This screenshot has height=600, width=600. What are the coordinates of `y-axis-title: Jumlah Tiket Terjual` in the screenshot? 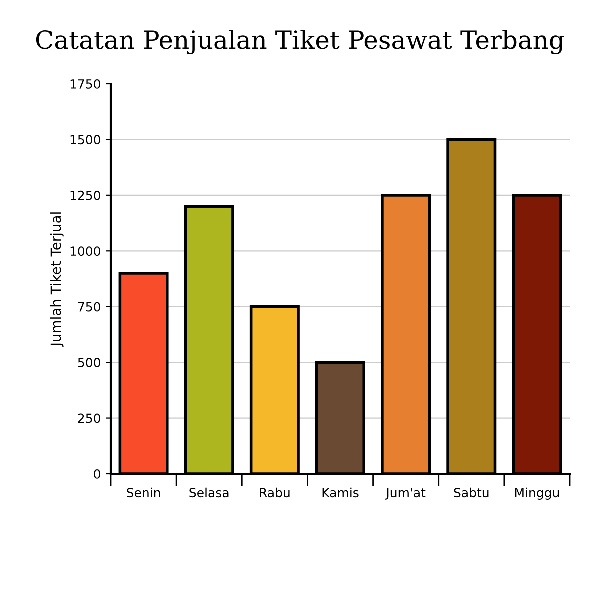 It's located at (57, 280).